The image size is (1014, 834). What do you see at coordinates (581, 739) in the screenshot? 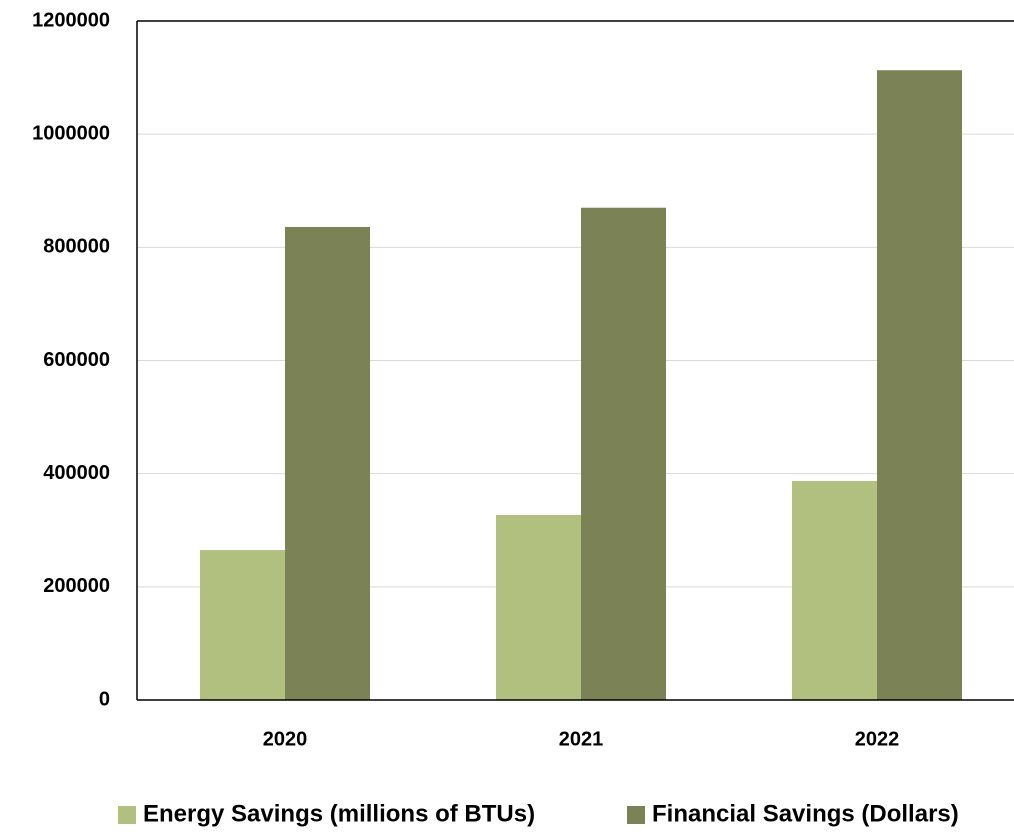
I see `x-tick-label: 2021` at bounding box center [581, 739].